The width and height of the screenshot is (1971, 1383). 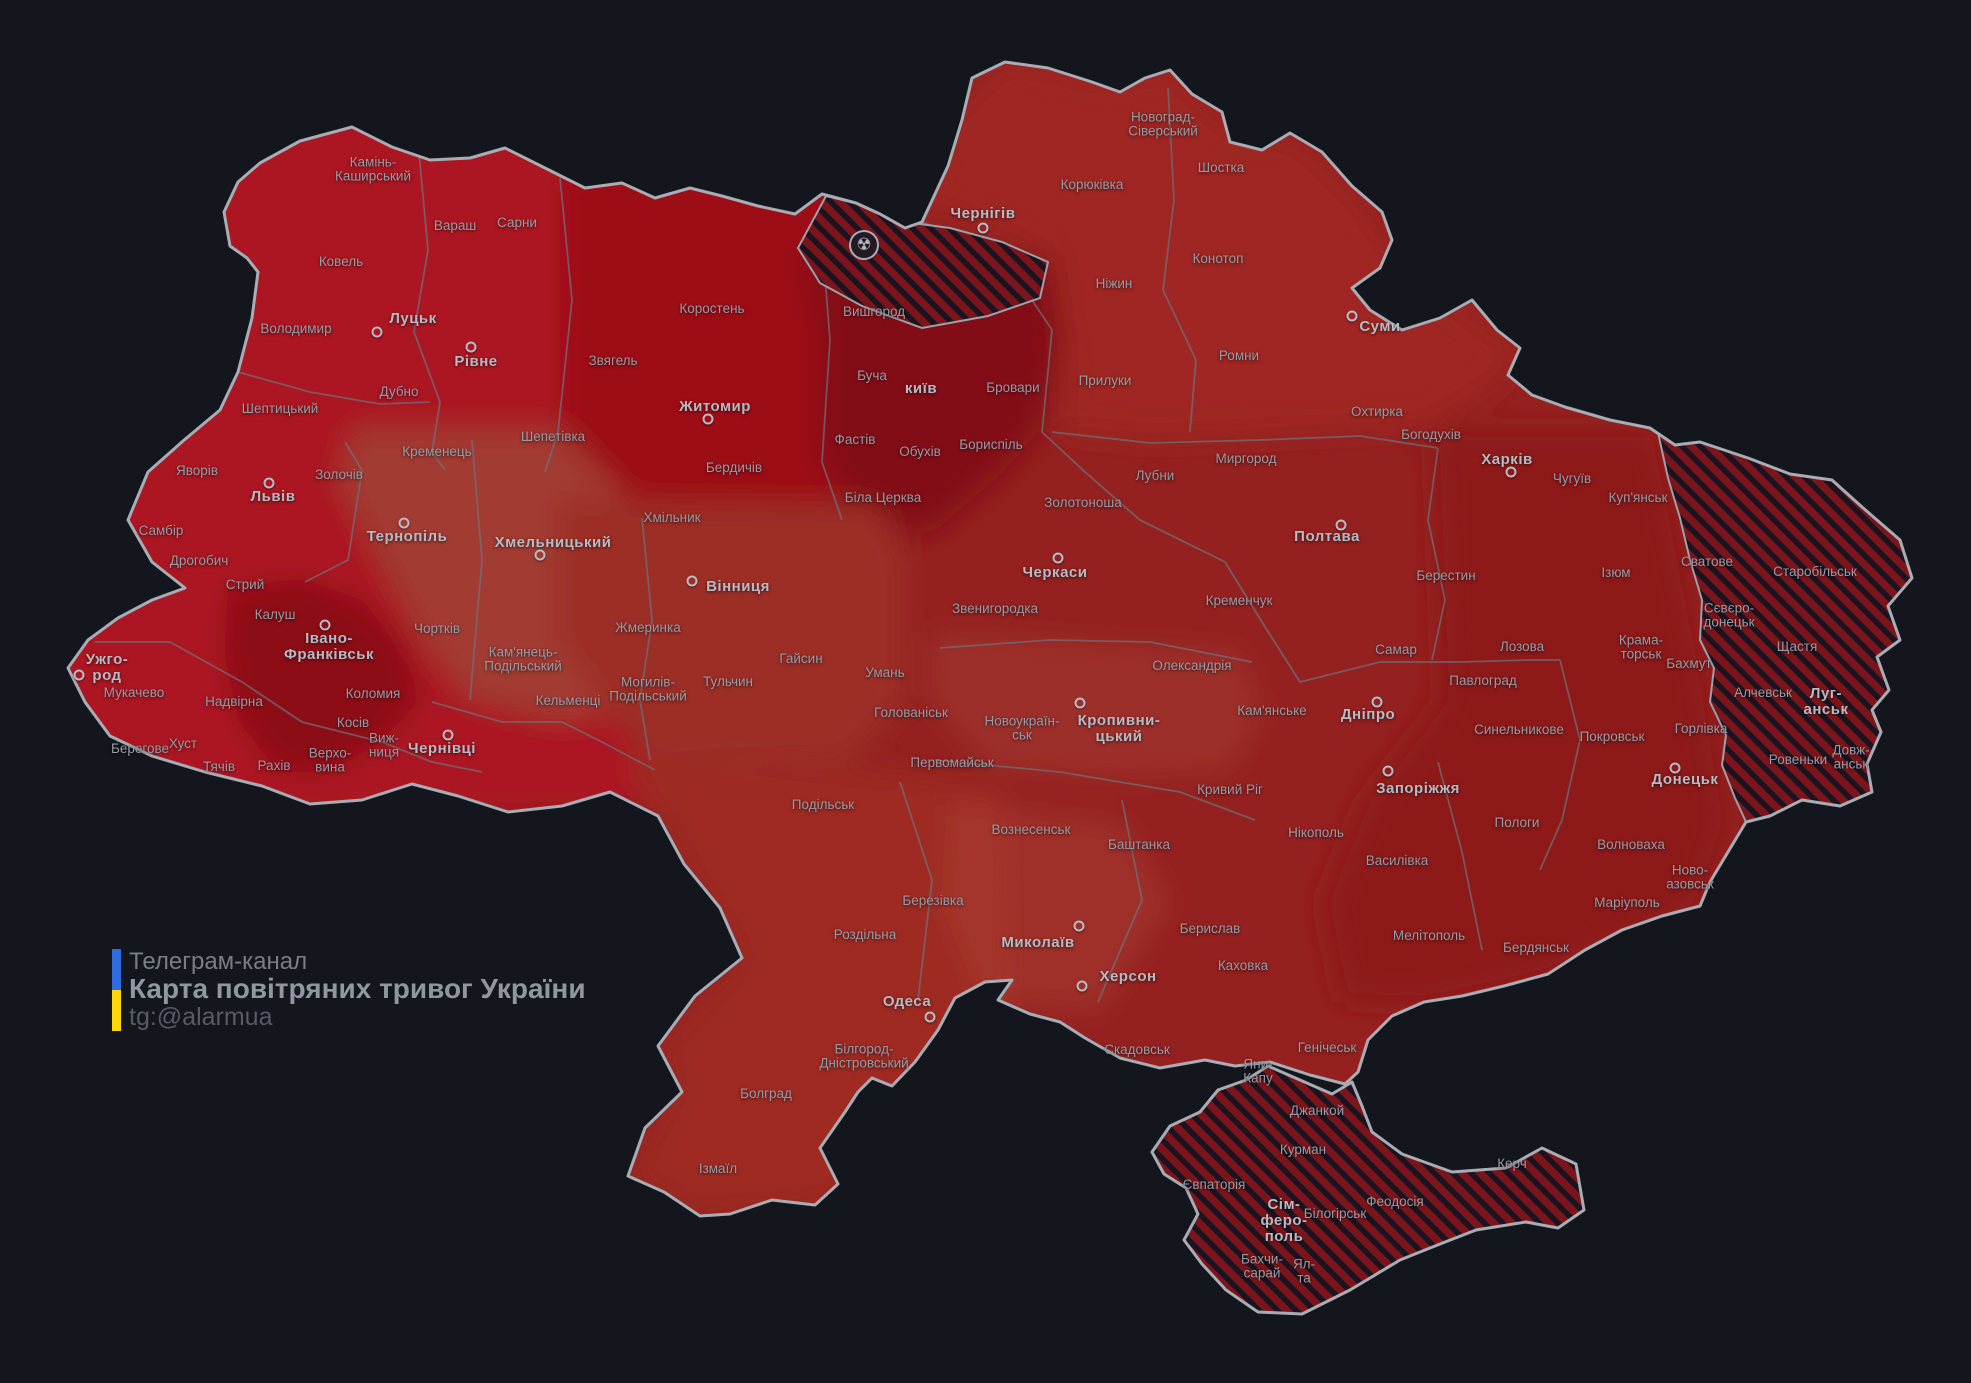 What do you see at coordinates (201, 1017) in the screenshot?
I see `legend-tg-handle: tg:@alarmua` at bounding box center [201, 1017].